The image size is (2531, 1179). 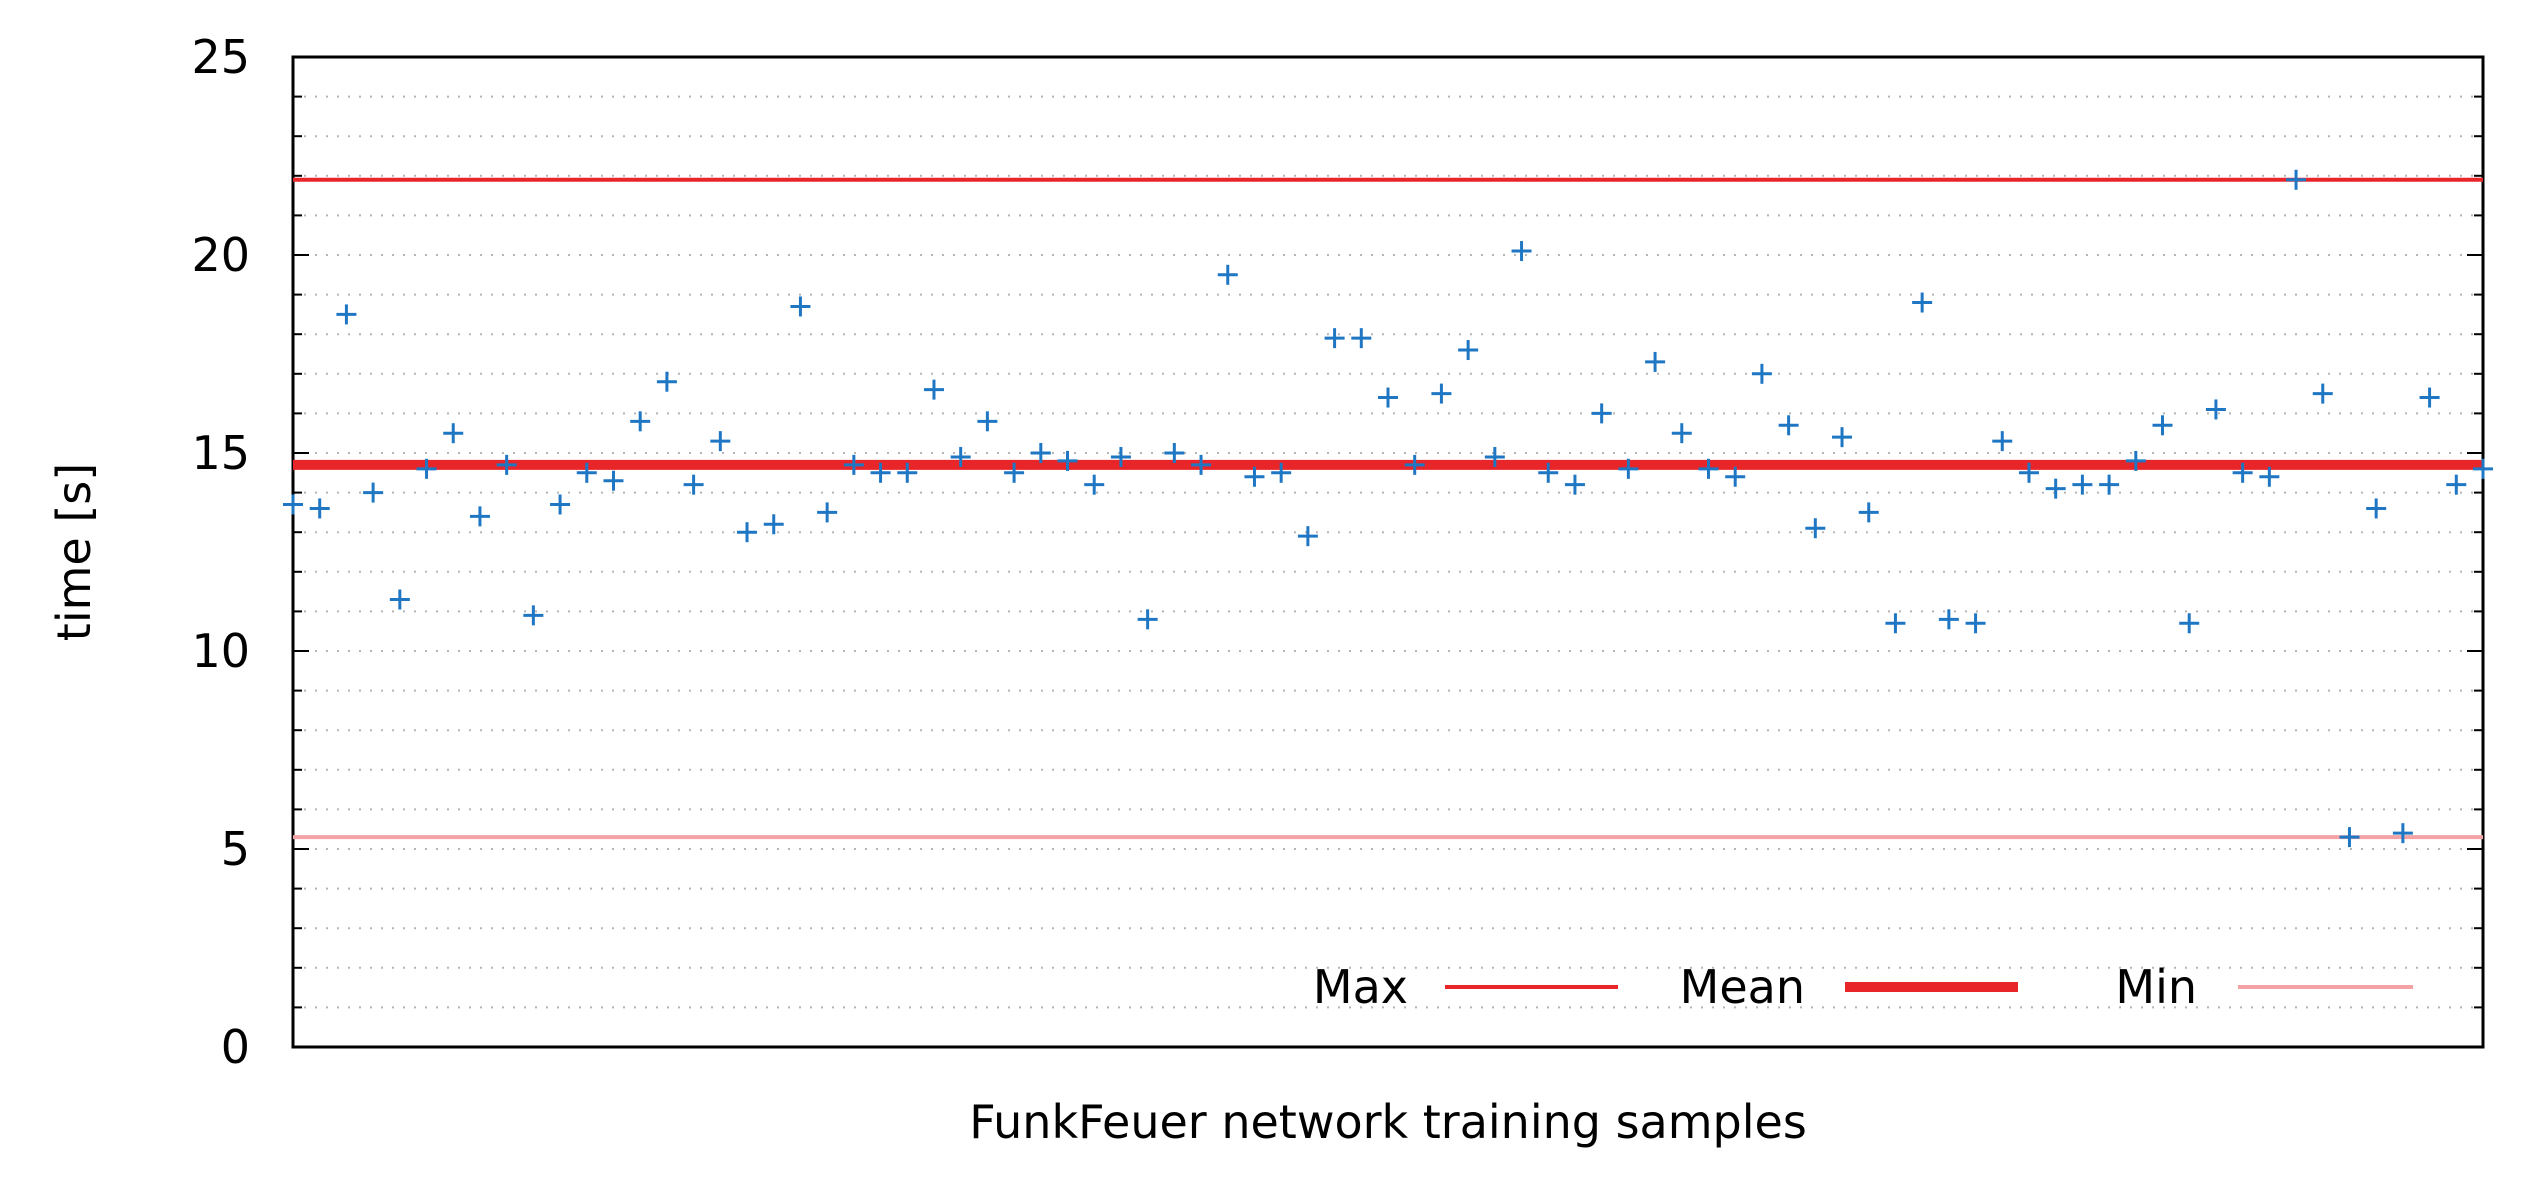 What do you see at coordinates (235, 849) in the screenshot?
I see `y-tick-label: 5` at bounding box center [235, 849].